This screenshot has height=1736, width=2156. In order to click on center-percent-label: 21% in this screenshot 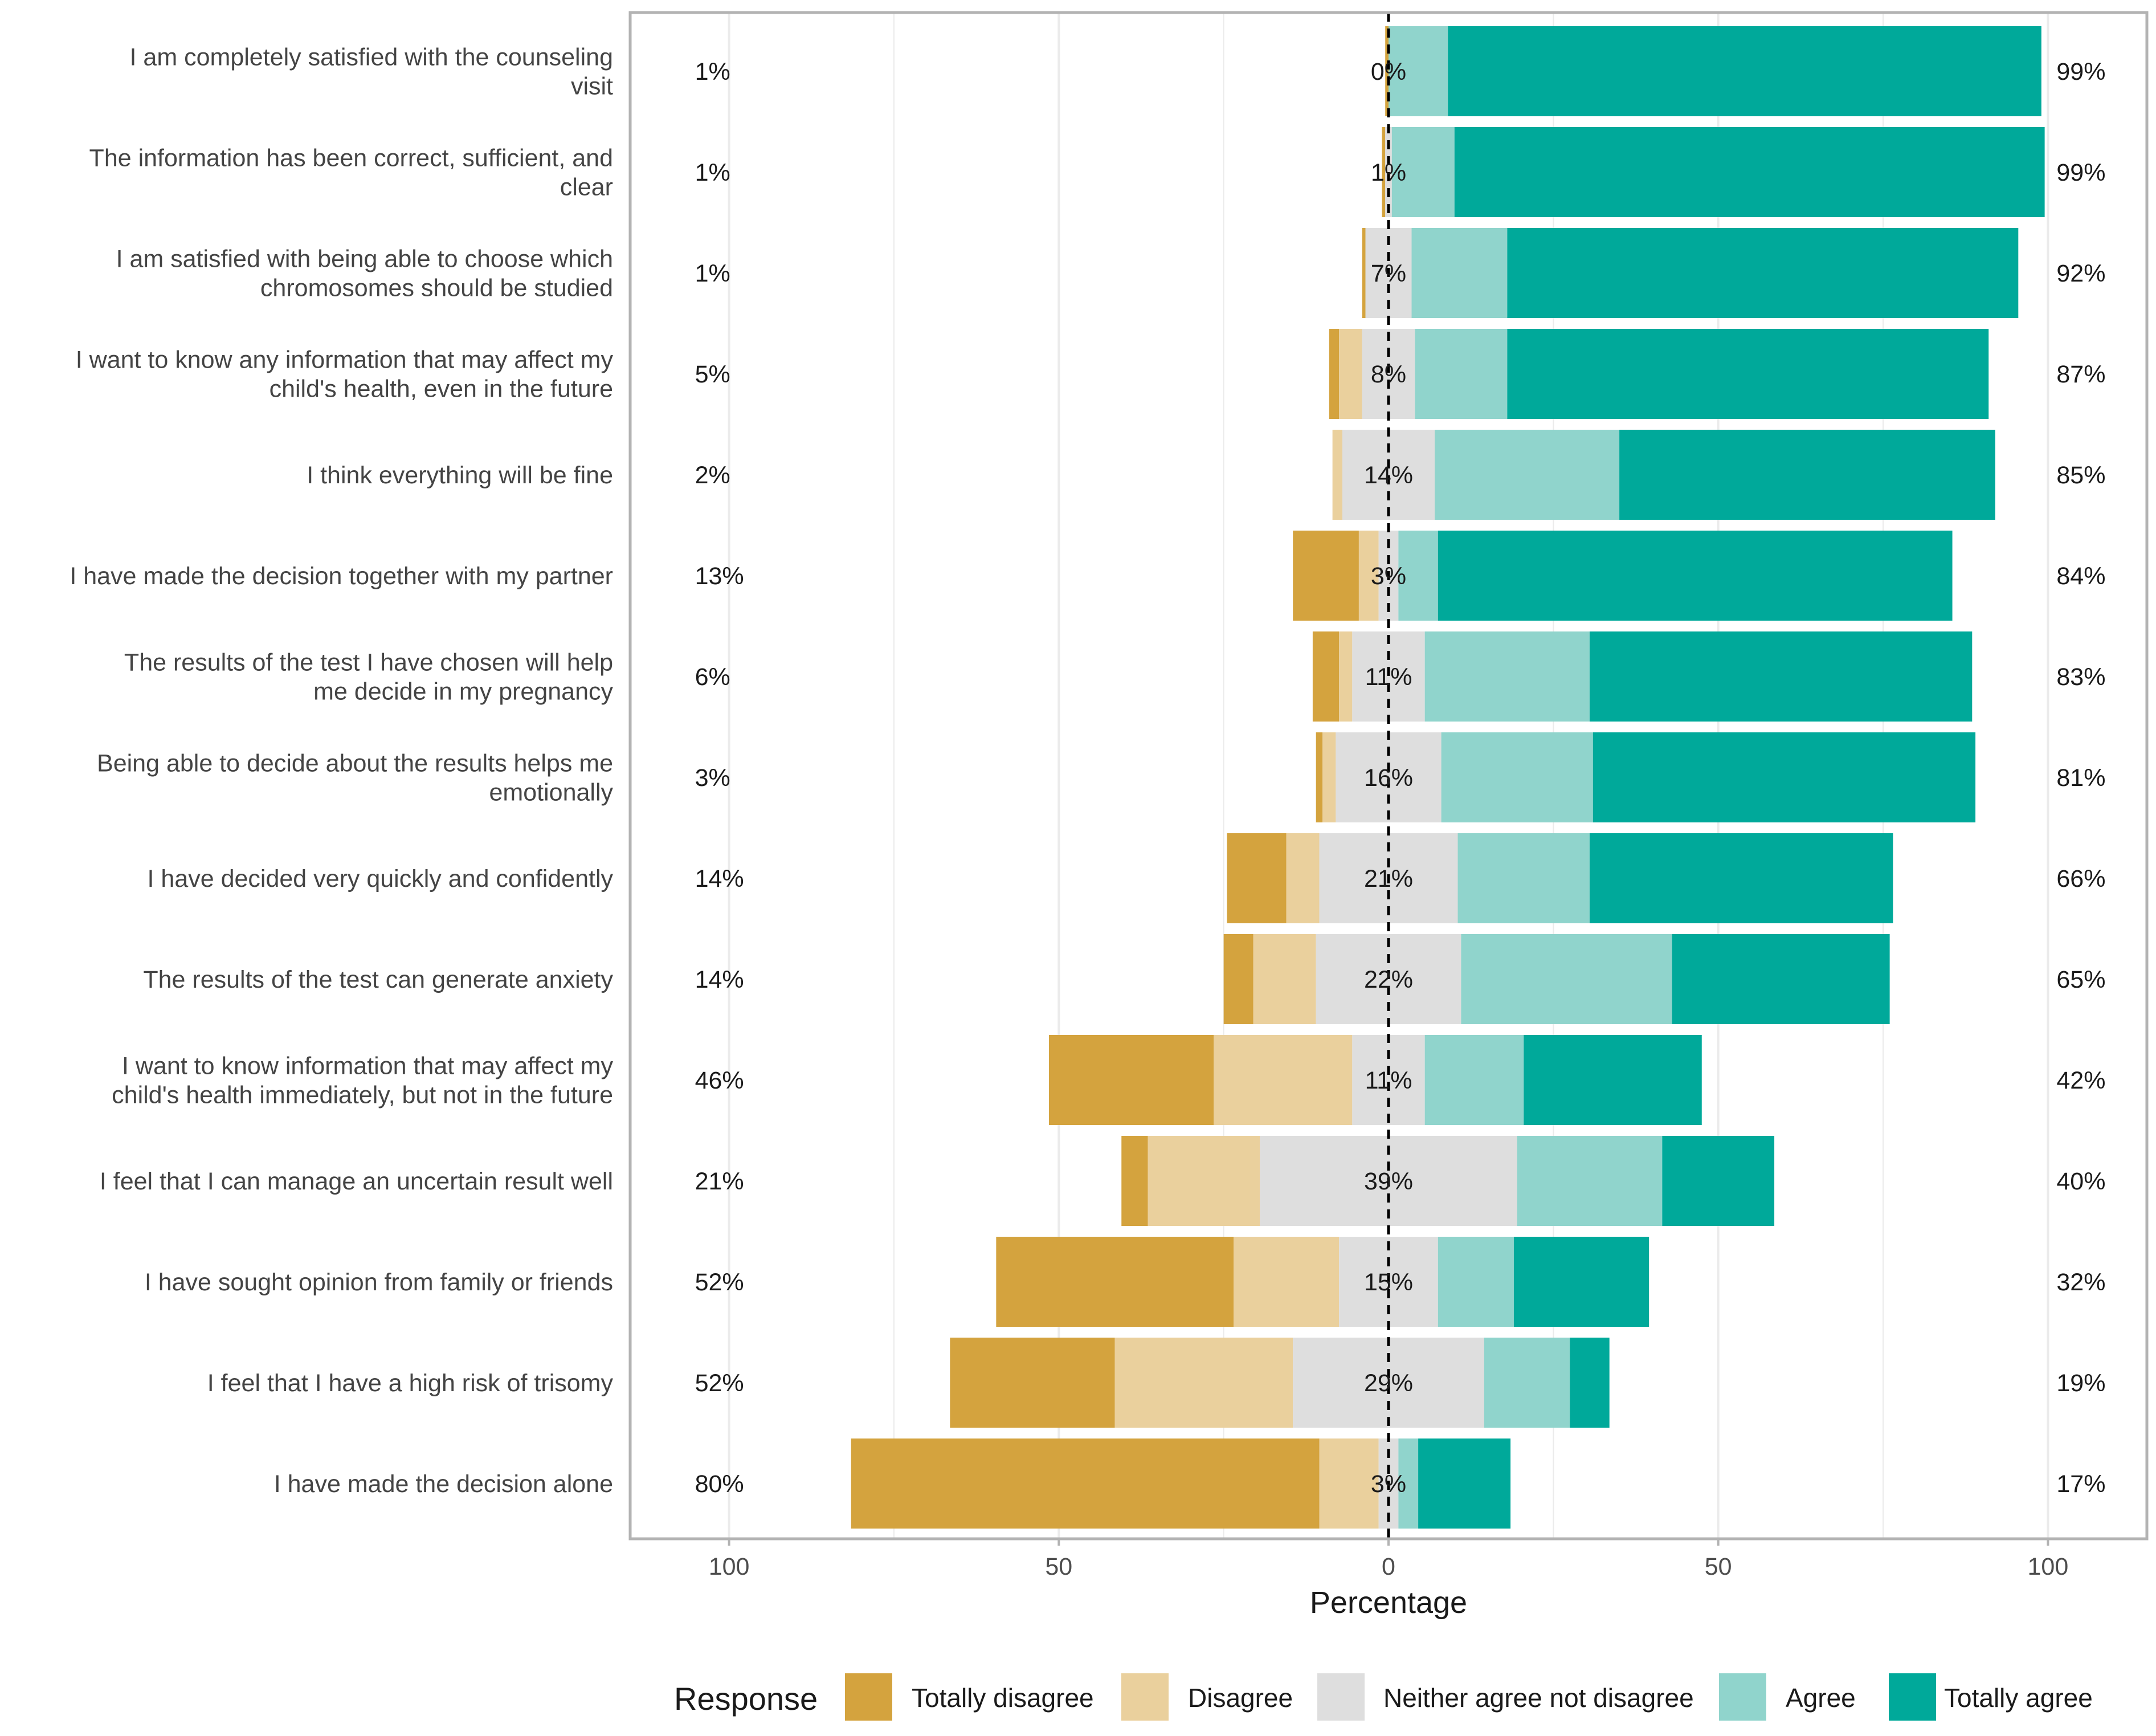, I will do `click(1388, 879)`.